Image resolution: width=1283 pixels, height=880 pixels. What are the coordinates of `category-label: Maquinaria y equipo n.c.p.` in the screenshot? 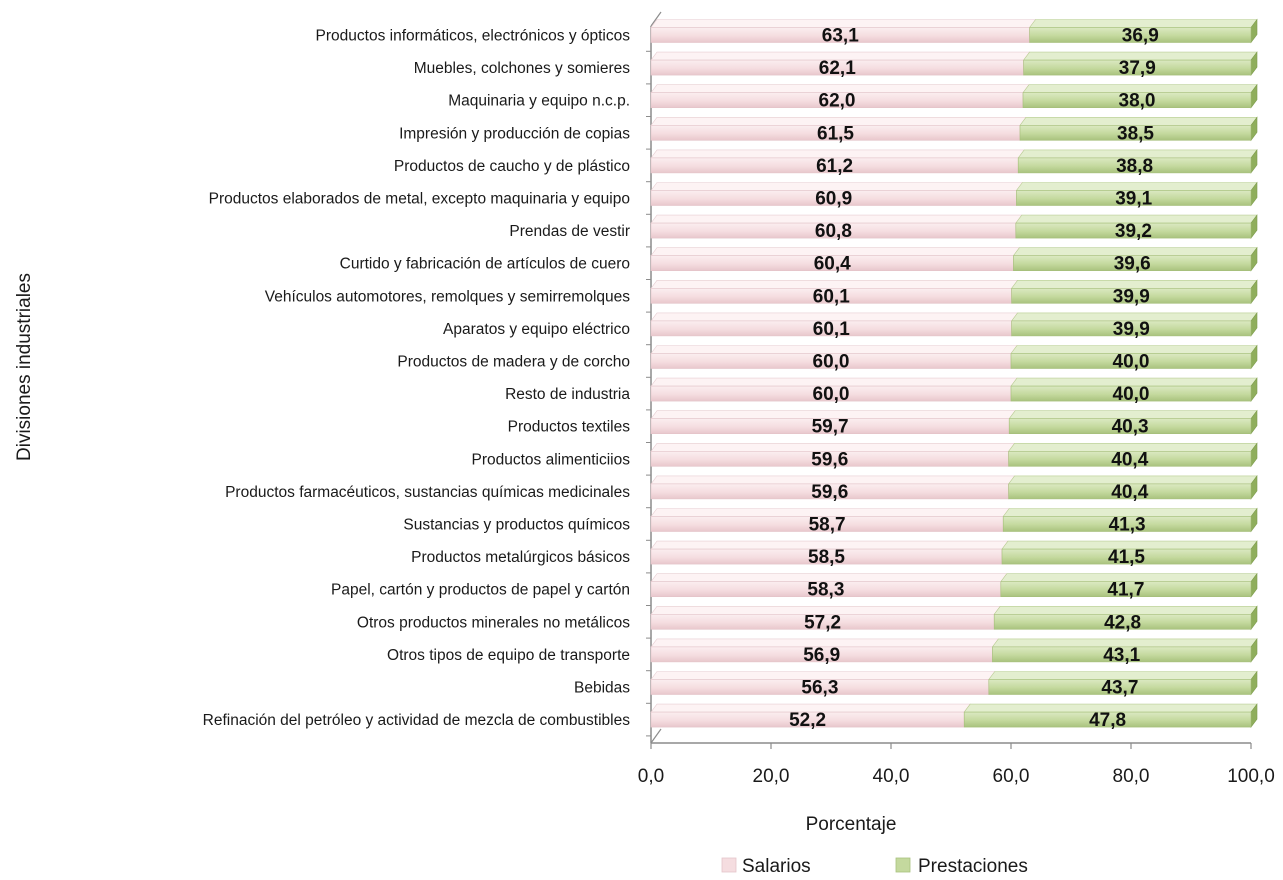 It's located at (539, 101).